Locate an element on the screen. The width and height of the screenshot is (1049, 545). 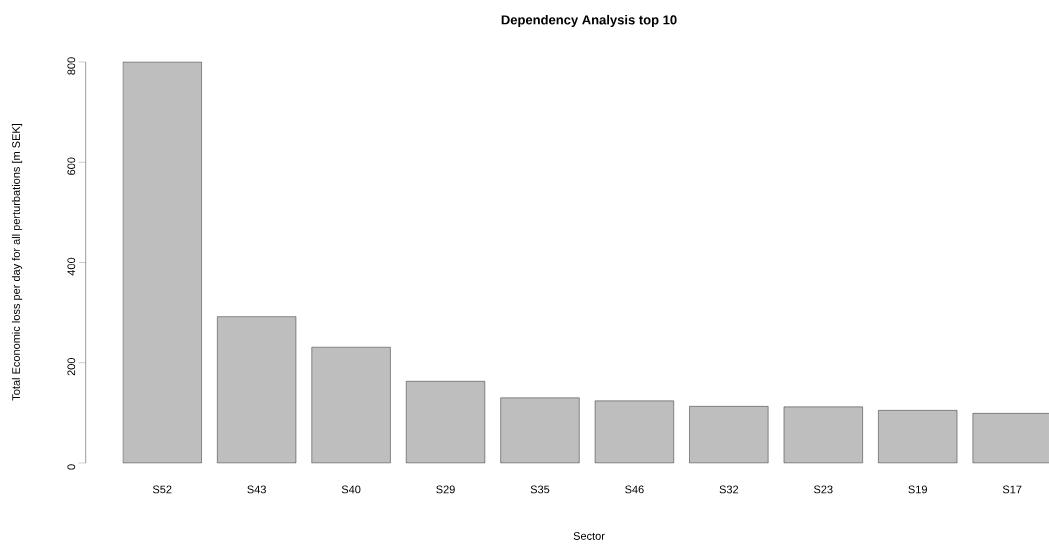
y-tick-label: 600 is located at coordinates (71, 166).